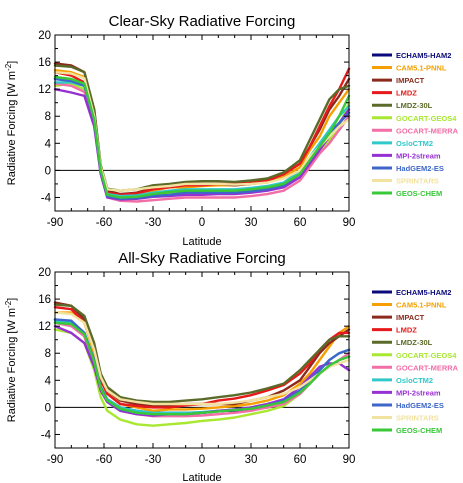 Image resolution: width=463 pixels, height=483 pixels. I want to click on chart-title: Clear-Sky Radiative Forcing, so click(202, 21).